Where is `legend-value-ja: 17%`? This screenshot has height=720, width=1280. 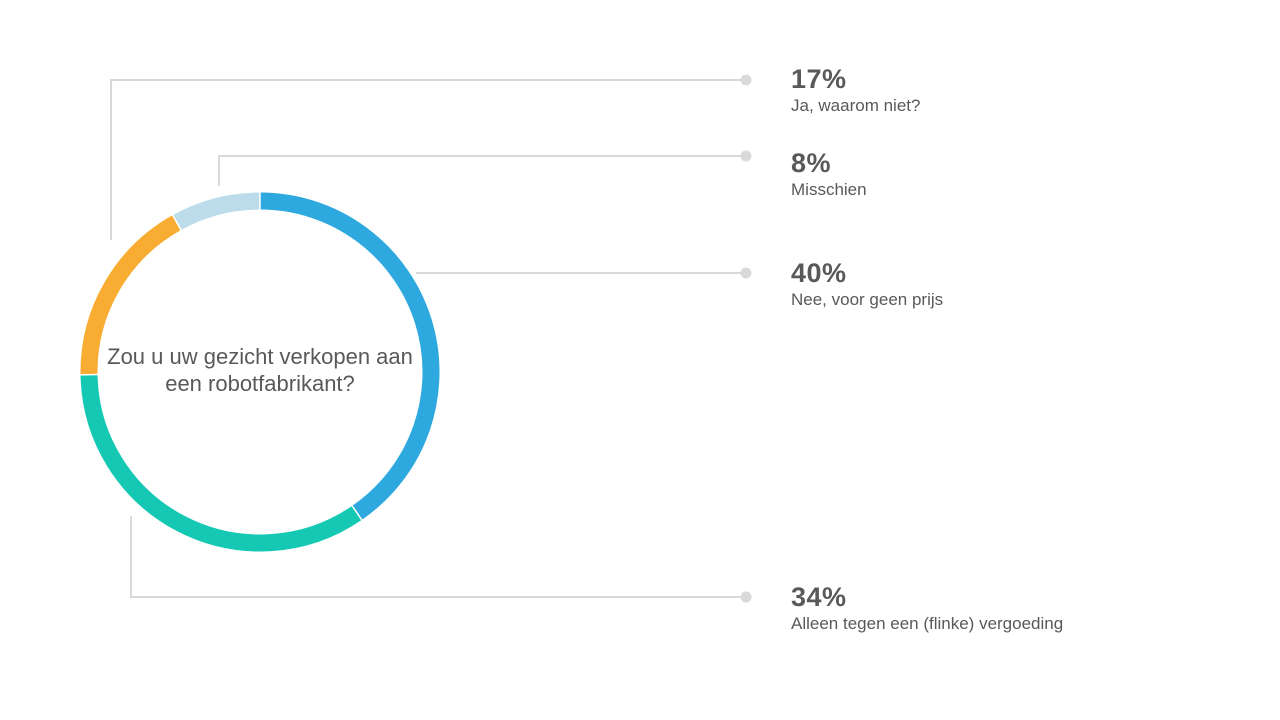
legend-value-ja: 17% is located at coordinates (819, 79).